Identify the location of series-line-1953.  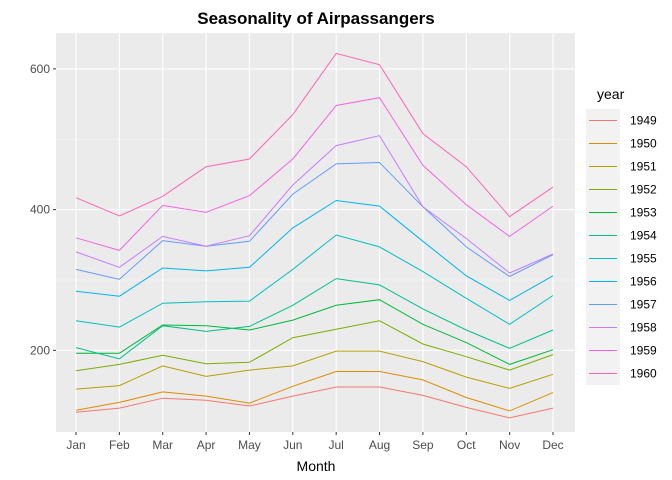
(315, 332).